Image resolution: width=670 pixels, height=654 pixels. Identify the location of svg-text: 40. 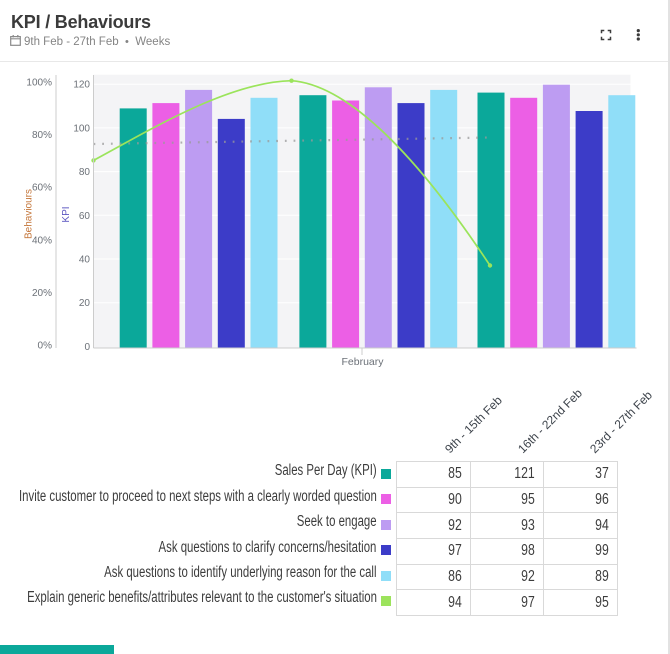
(85, 260).